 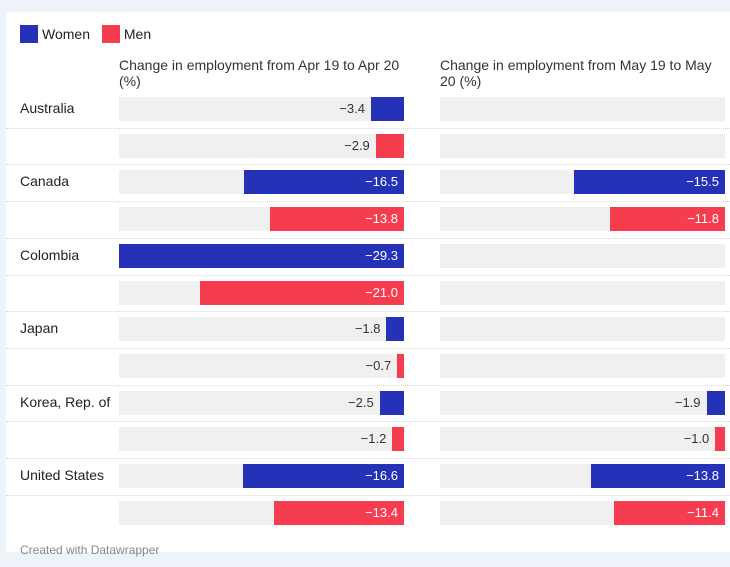 I want to click on bar-value-label: −29.3, so click(x=381, y=255).